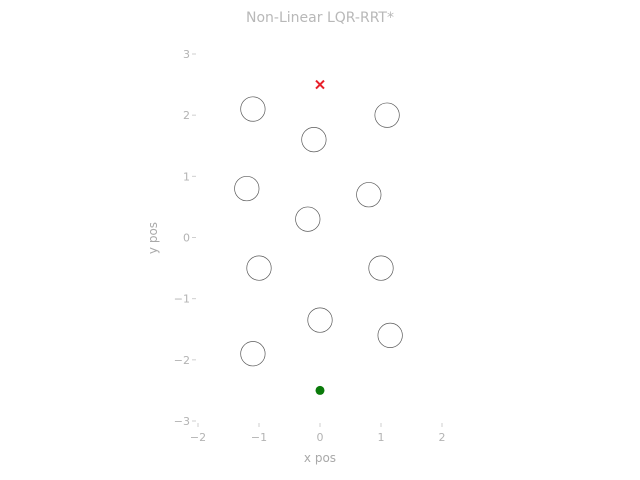 The width and height of the screenshot is (640, 480). What do you see at coordinates (259, 437) in the screenshot?
I see `x-tick-label: −1` at bounding box center [259, 437].